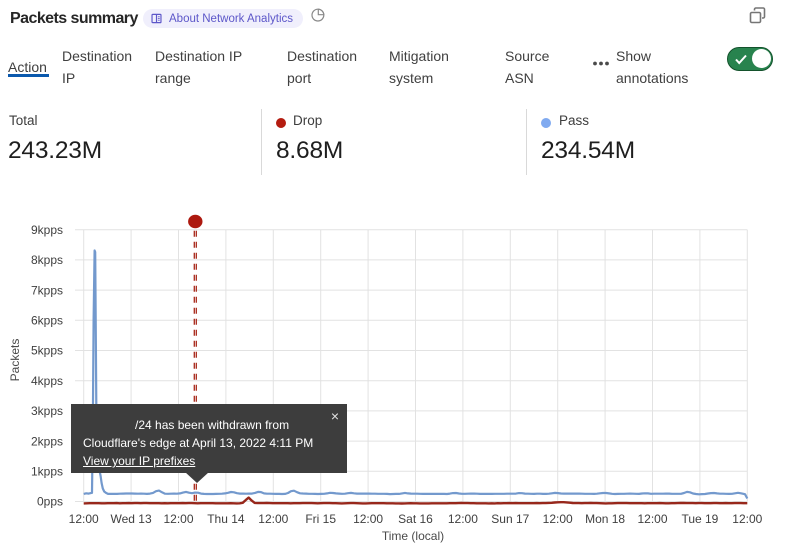 The width and height of the screenshot is (785, 555). What do you see at coordinates (699, 519) in the screenshot?
I see `svg-text: Tue 19` at bounding box center [699, 519].